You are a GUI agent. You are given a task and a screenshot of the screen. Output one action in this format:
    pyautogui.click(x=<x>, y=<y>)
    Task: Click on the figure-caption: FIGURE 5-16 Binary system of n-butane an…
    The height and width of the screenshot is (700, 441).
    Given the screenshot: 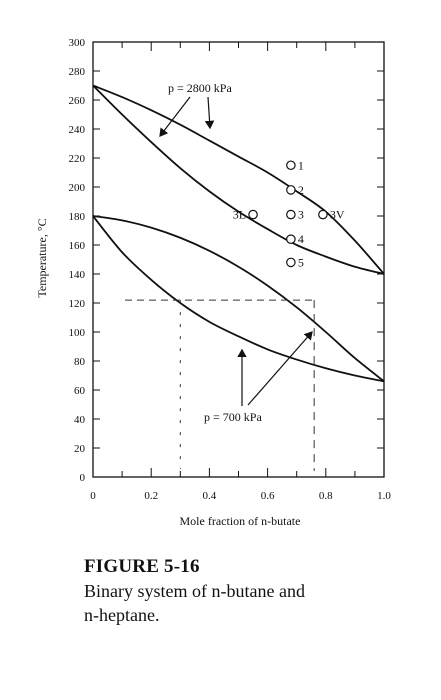 What is the action you would take?
    pyautogui.click(x=254, y=591)
    